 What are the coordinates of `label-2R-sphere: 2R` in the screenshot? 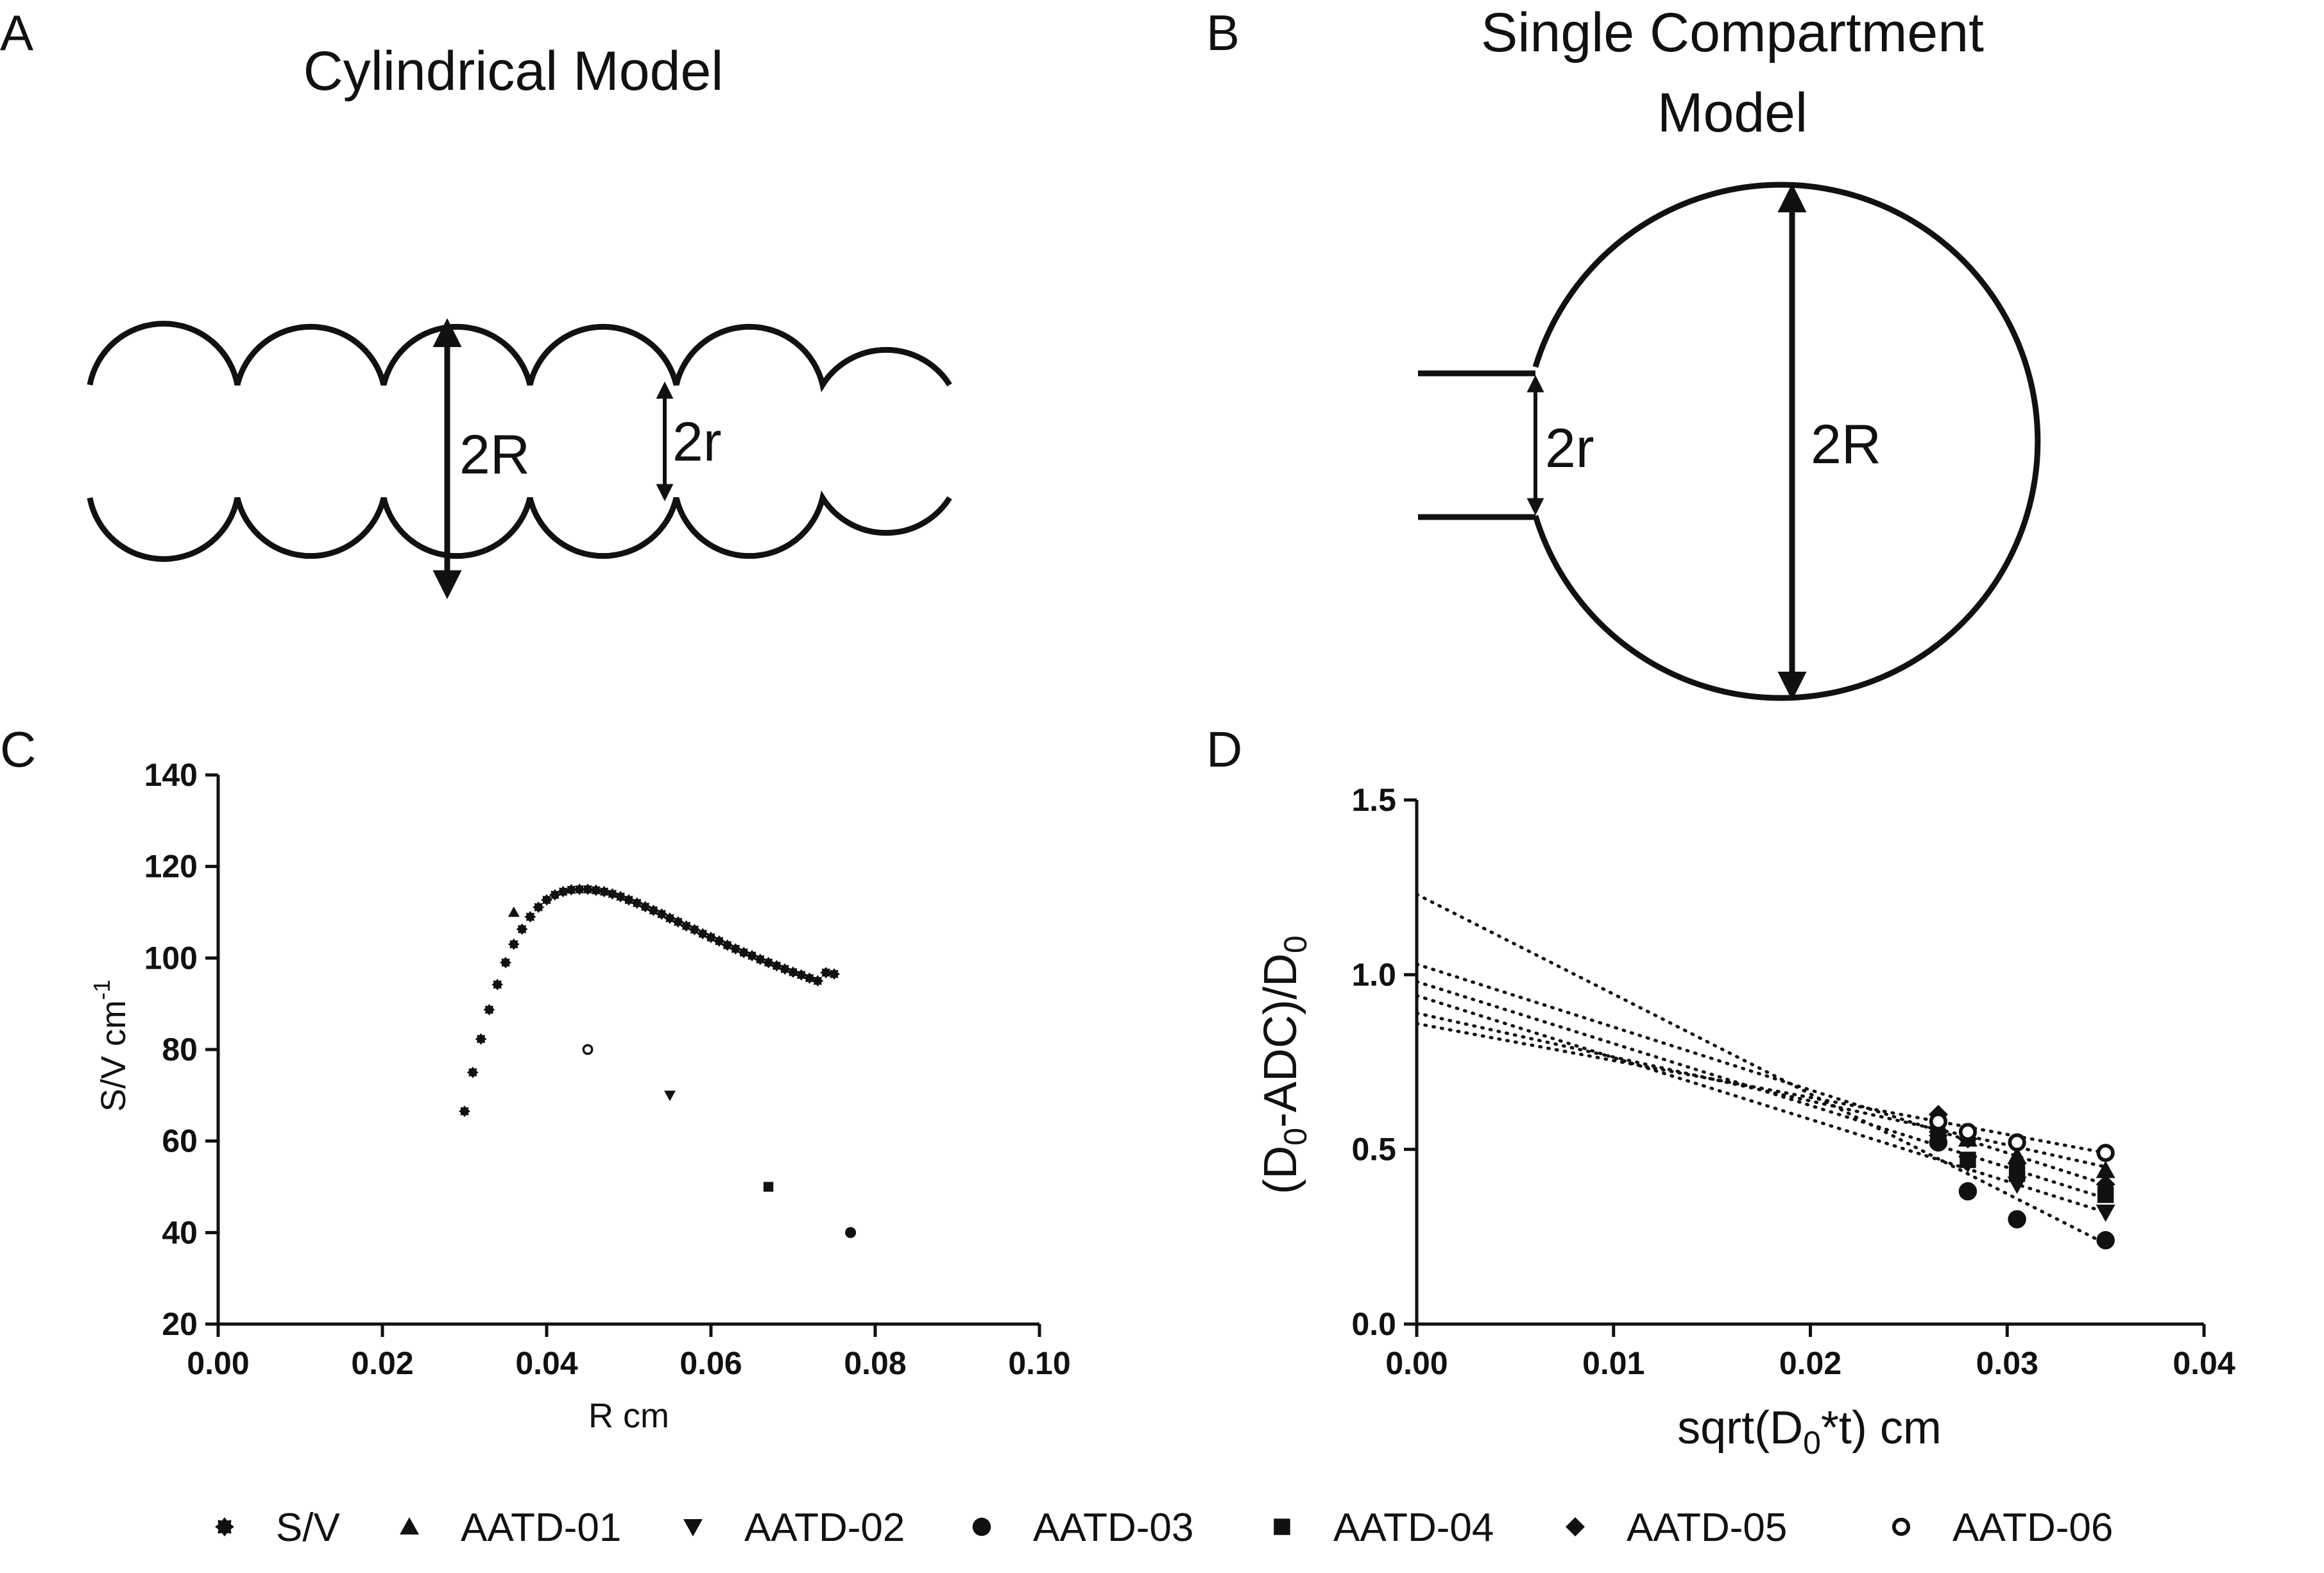 It's located at (1846, 445).